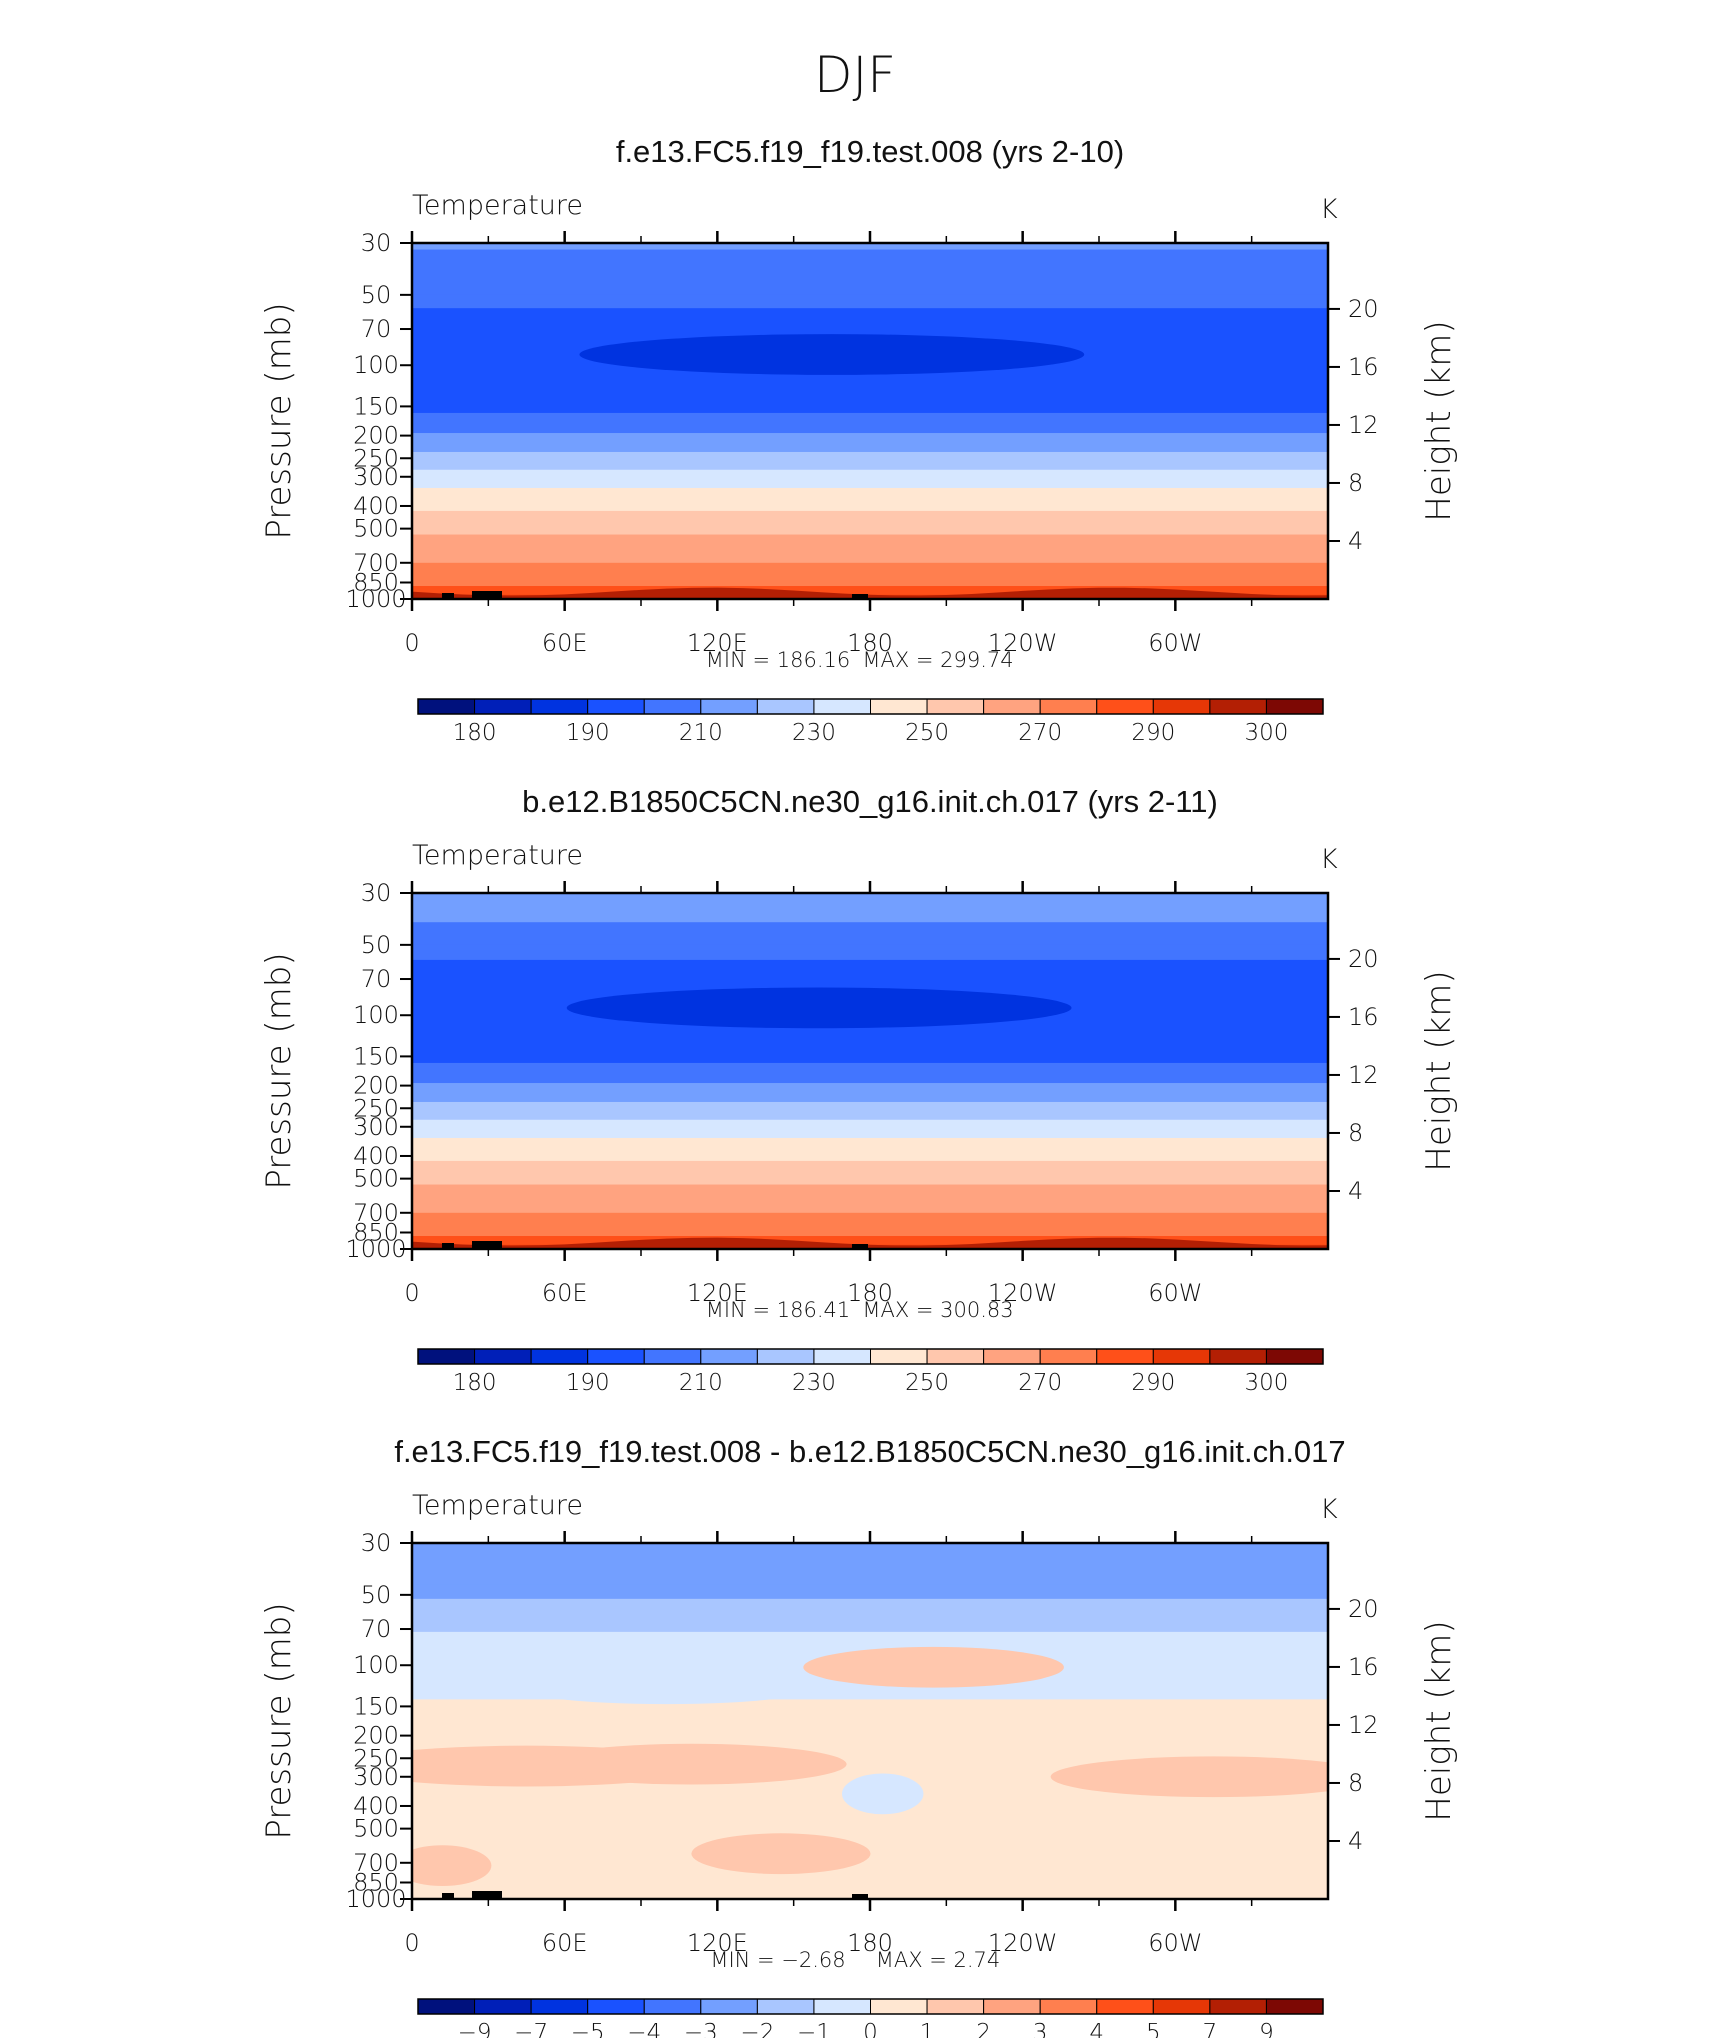 This screenshot has width=1710, height=2038. What do you see at coordinates (927, 2029) in the screenshot?
I see `colorbar-label: 1` at bounding box center [927, 2029].